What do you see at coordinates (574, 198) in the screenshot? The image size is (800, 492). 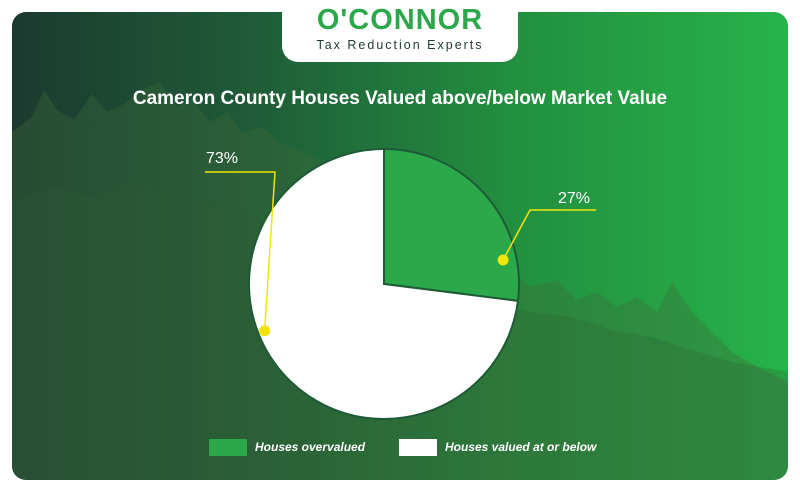 I see `data-label: 27%` at bounding box center [574, 198].